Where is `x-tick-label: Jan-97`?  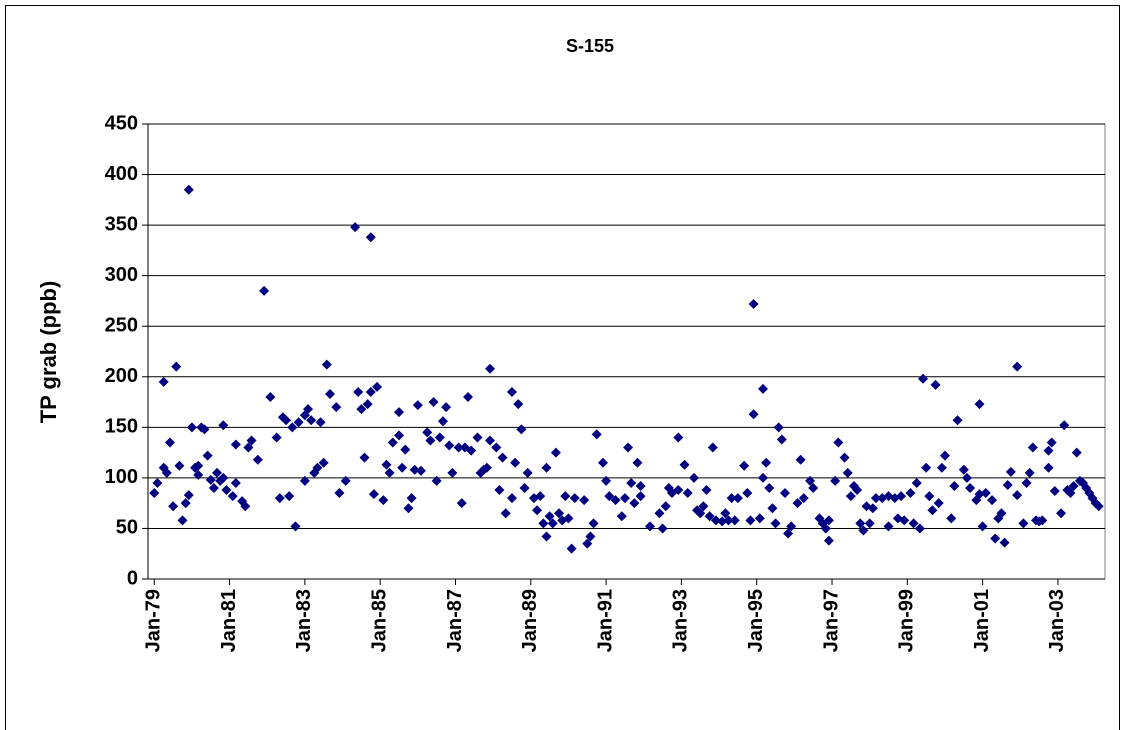 x-tick-label: Jan-97 is located at coordinates (831, 620).